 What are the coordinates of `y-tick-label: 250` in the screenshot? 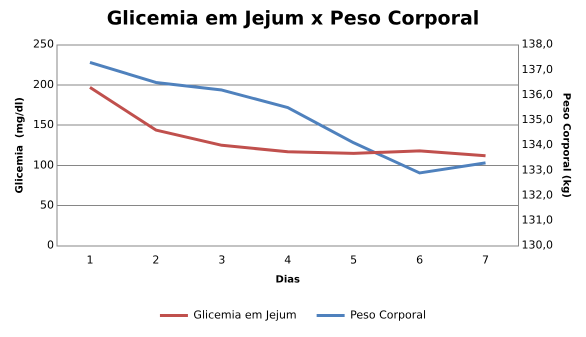 It's located at (43, 44).